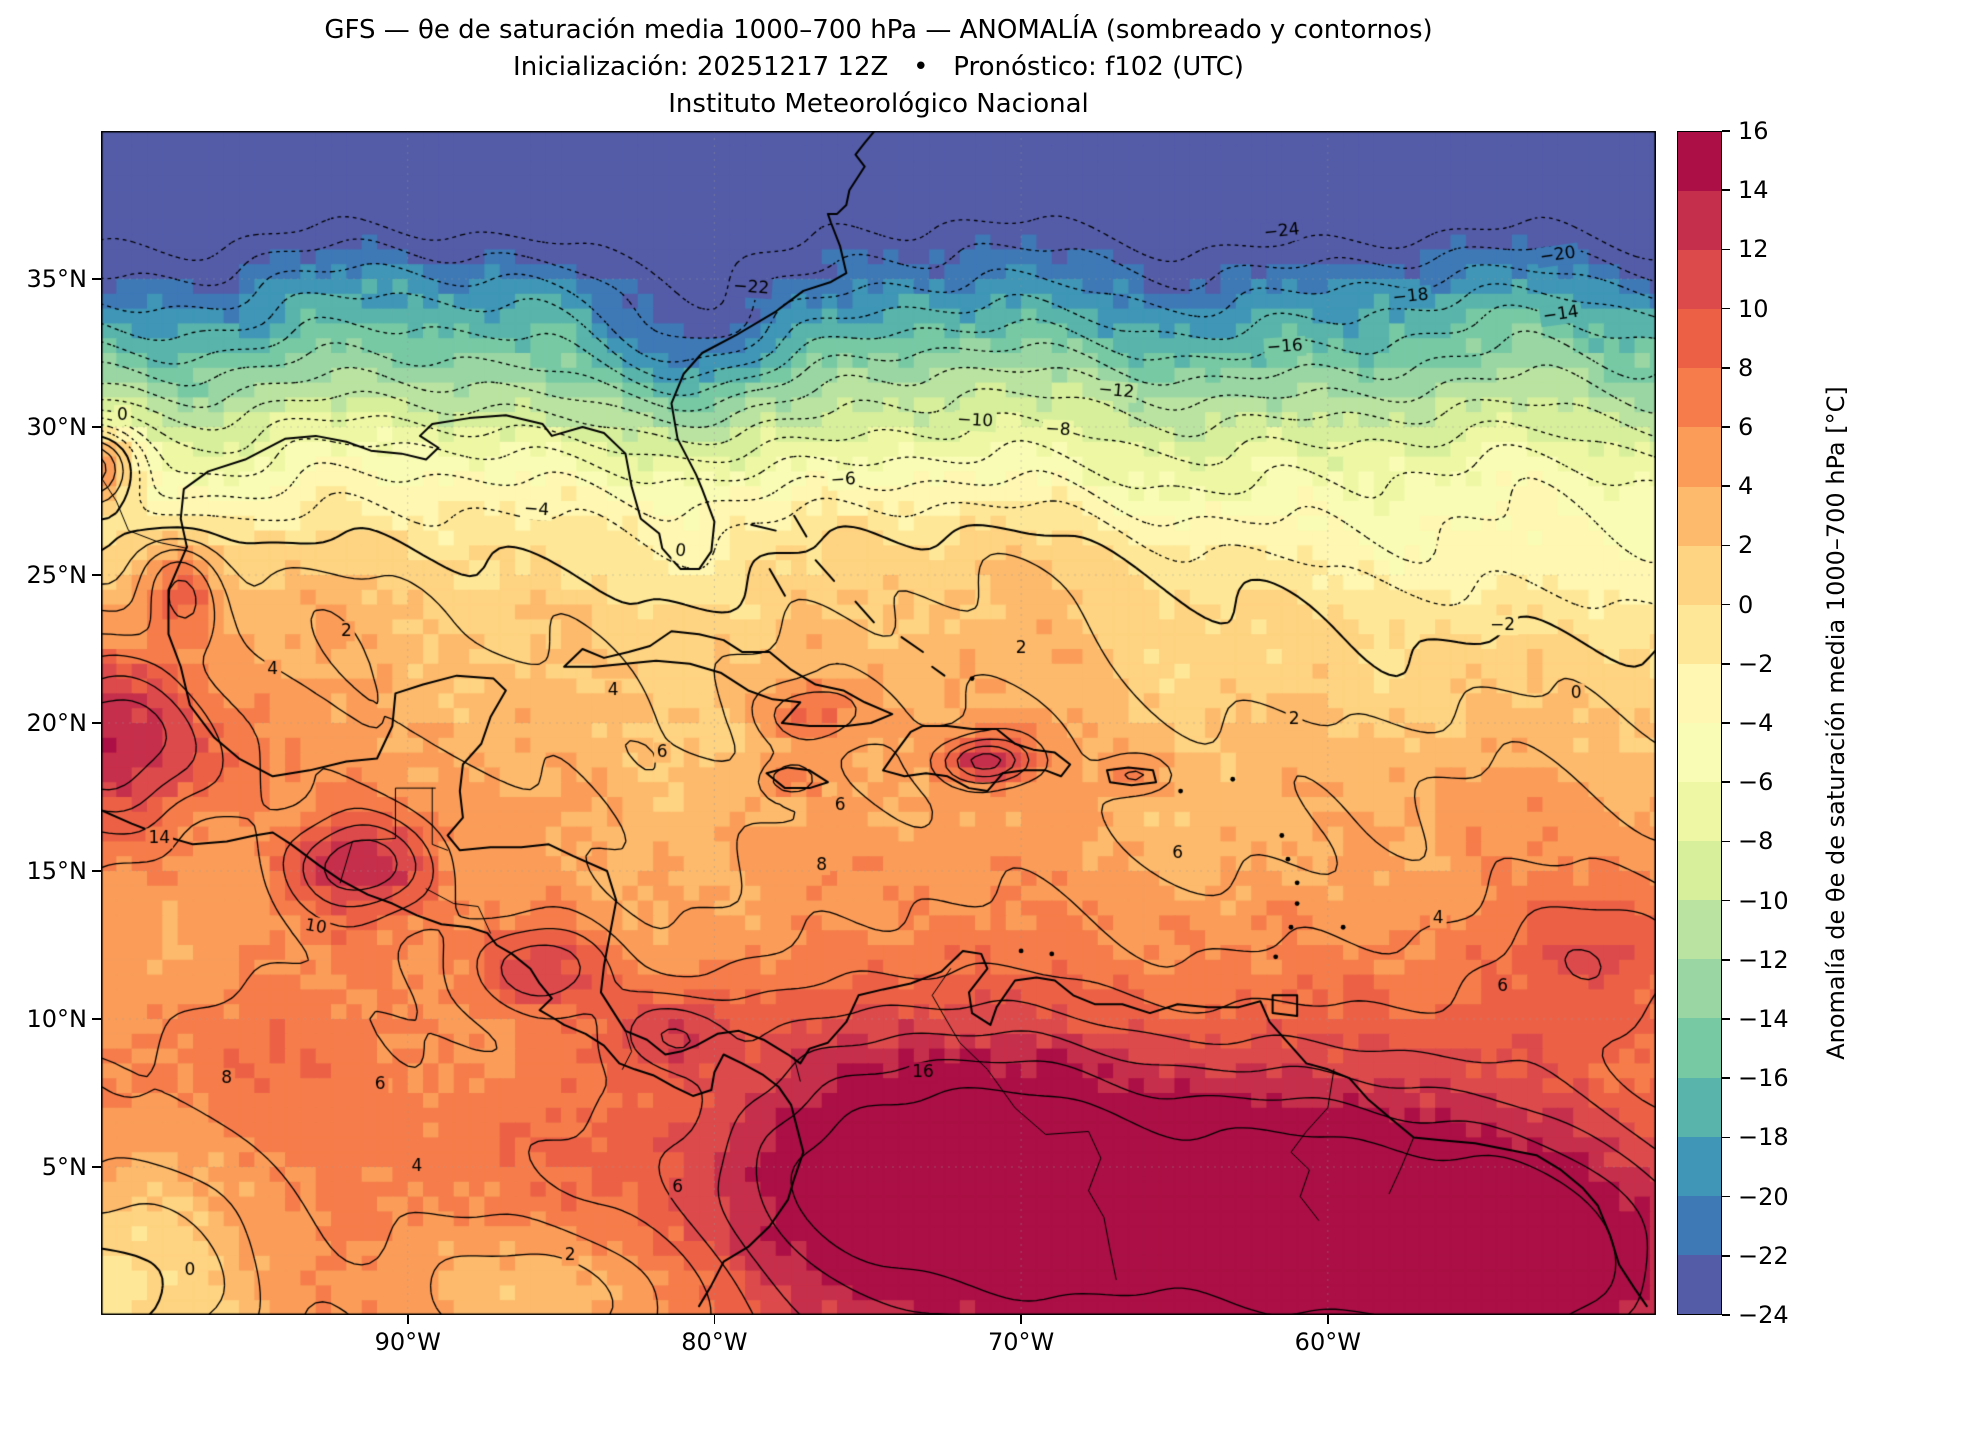 The height and width of the screenshot is (1440, 1980). I want to click on colorbar-tick-label: −14, so click(1763, 1019).